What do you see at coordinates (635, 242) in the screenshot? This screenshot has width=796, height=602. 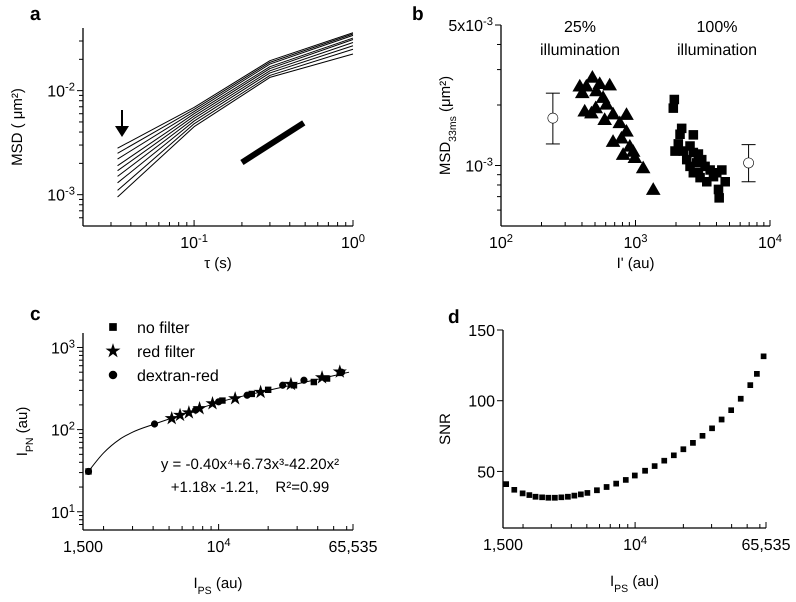 I see `x-tick-label: 10$^{3}$` at bounding box center [635, 242].